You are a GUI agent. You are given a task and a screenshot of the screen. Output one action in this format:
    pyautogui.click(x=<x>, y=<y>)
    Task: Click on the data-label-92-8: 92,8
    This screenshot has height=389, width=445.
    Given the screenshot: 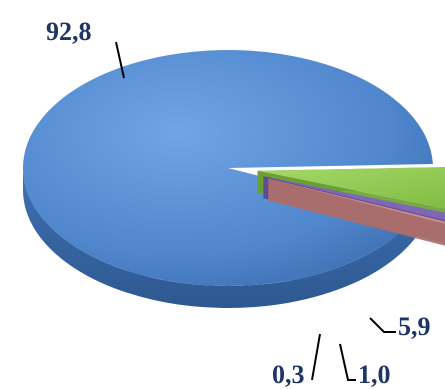 What is the action you would take?
    pyautogui.click(x=69, y=31)
    